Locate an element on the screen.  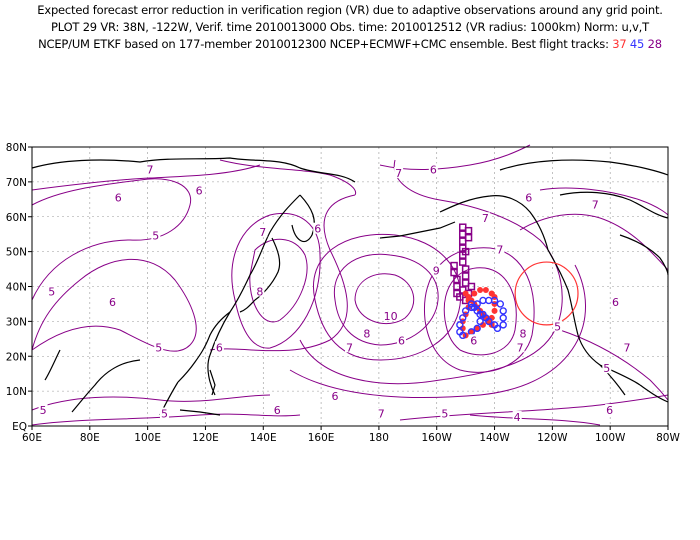
y-tick-label: EQ is located at coordinates (19, 427).